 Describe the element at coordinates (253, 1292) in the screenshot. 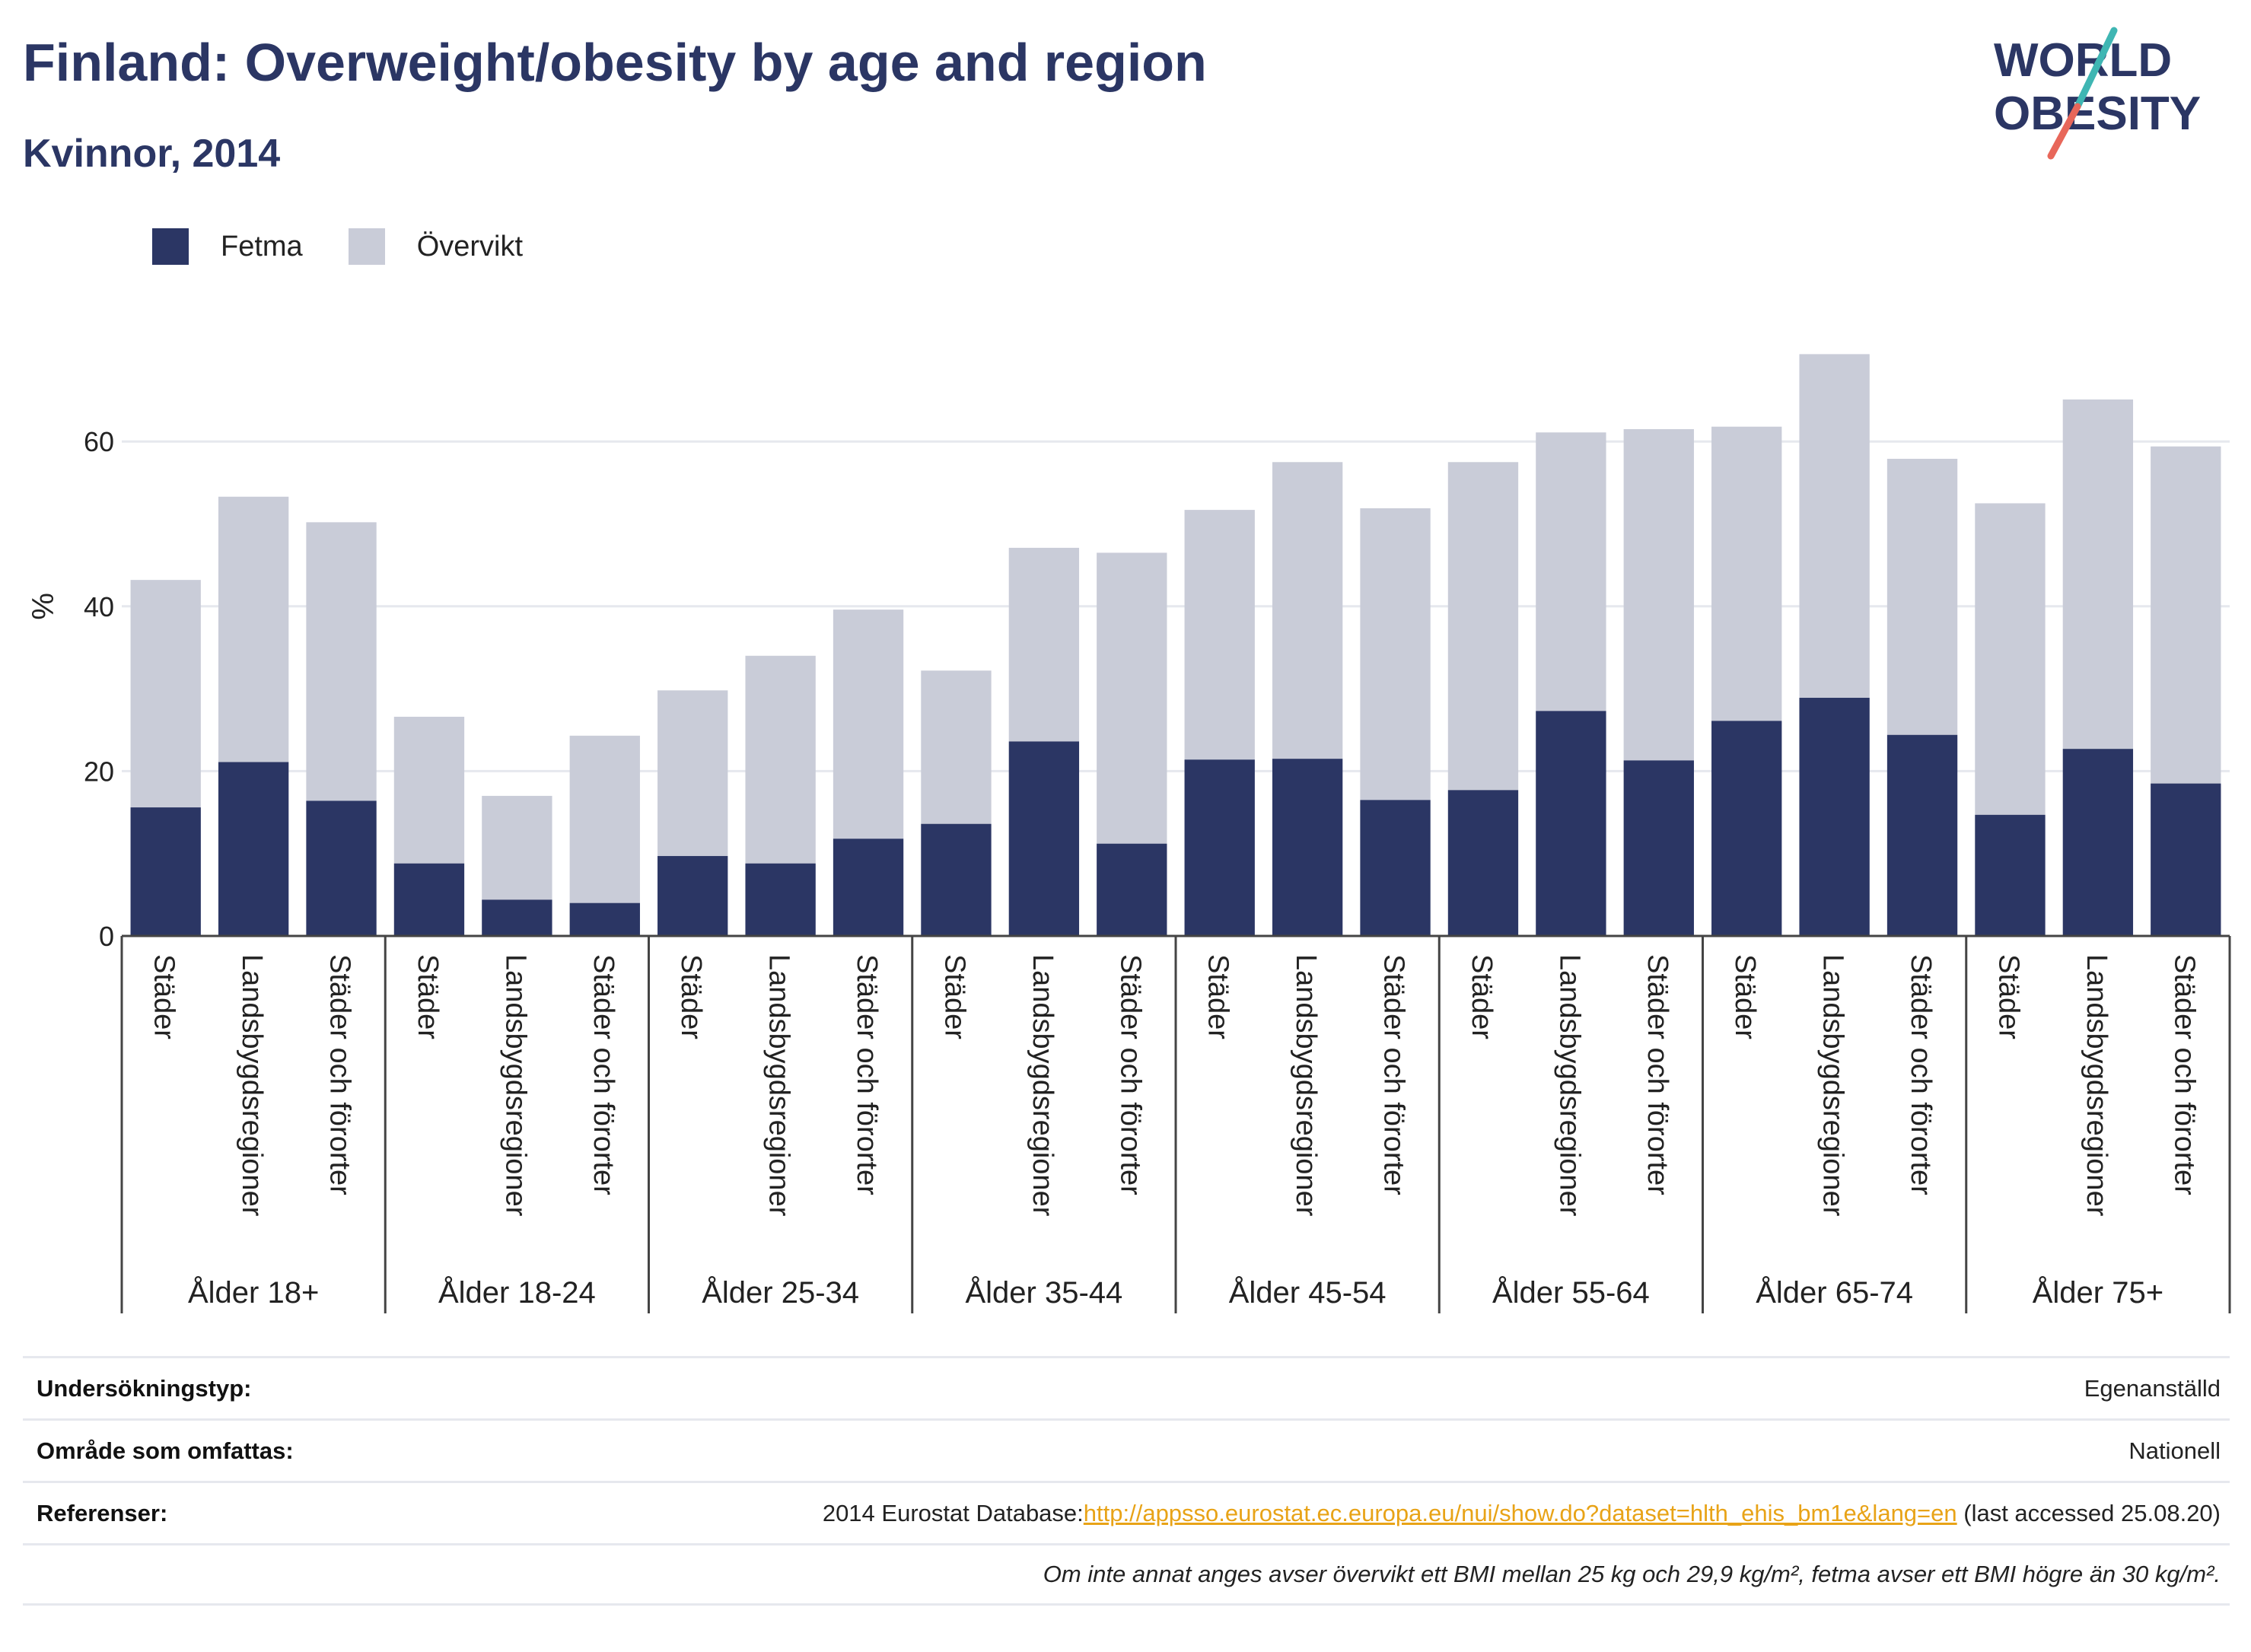

I see `x-group-label: Ålder 18+` at that location.